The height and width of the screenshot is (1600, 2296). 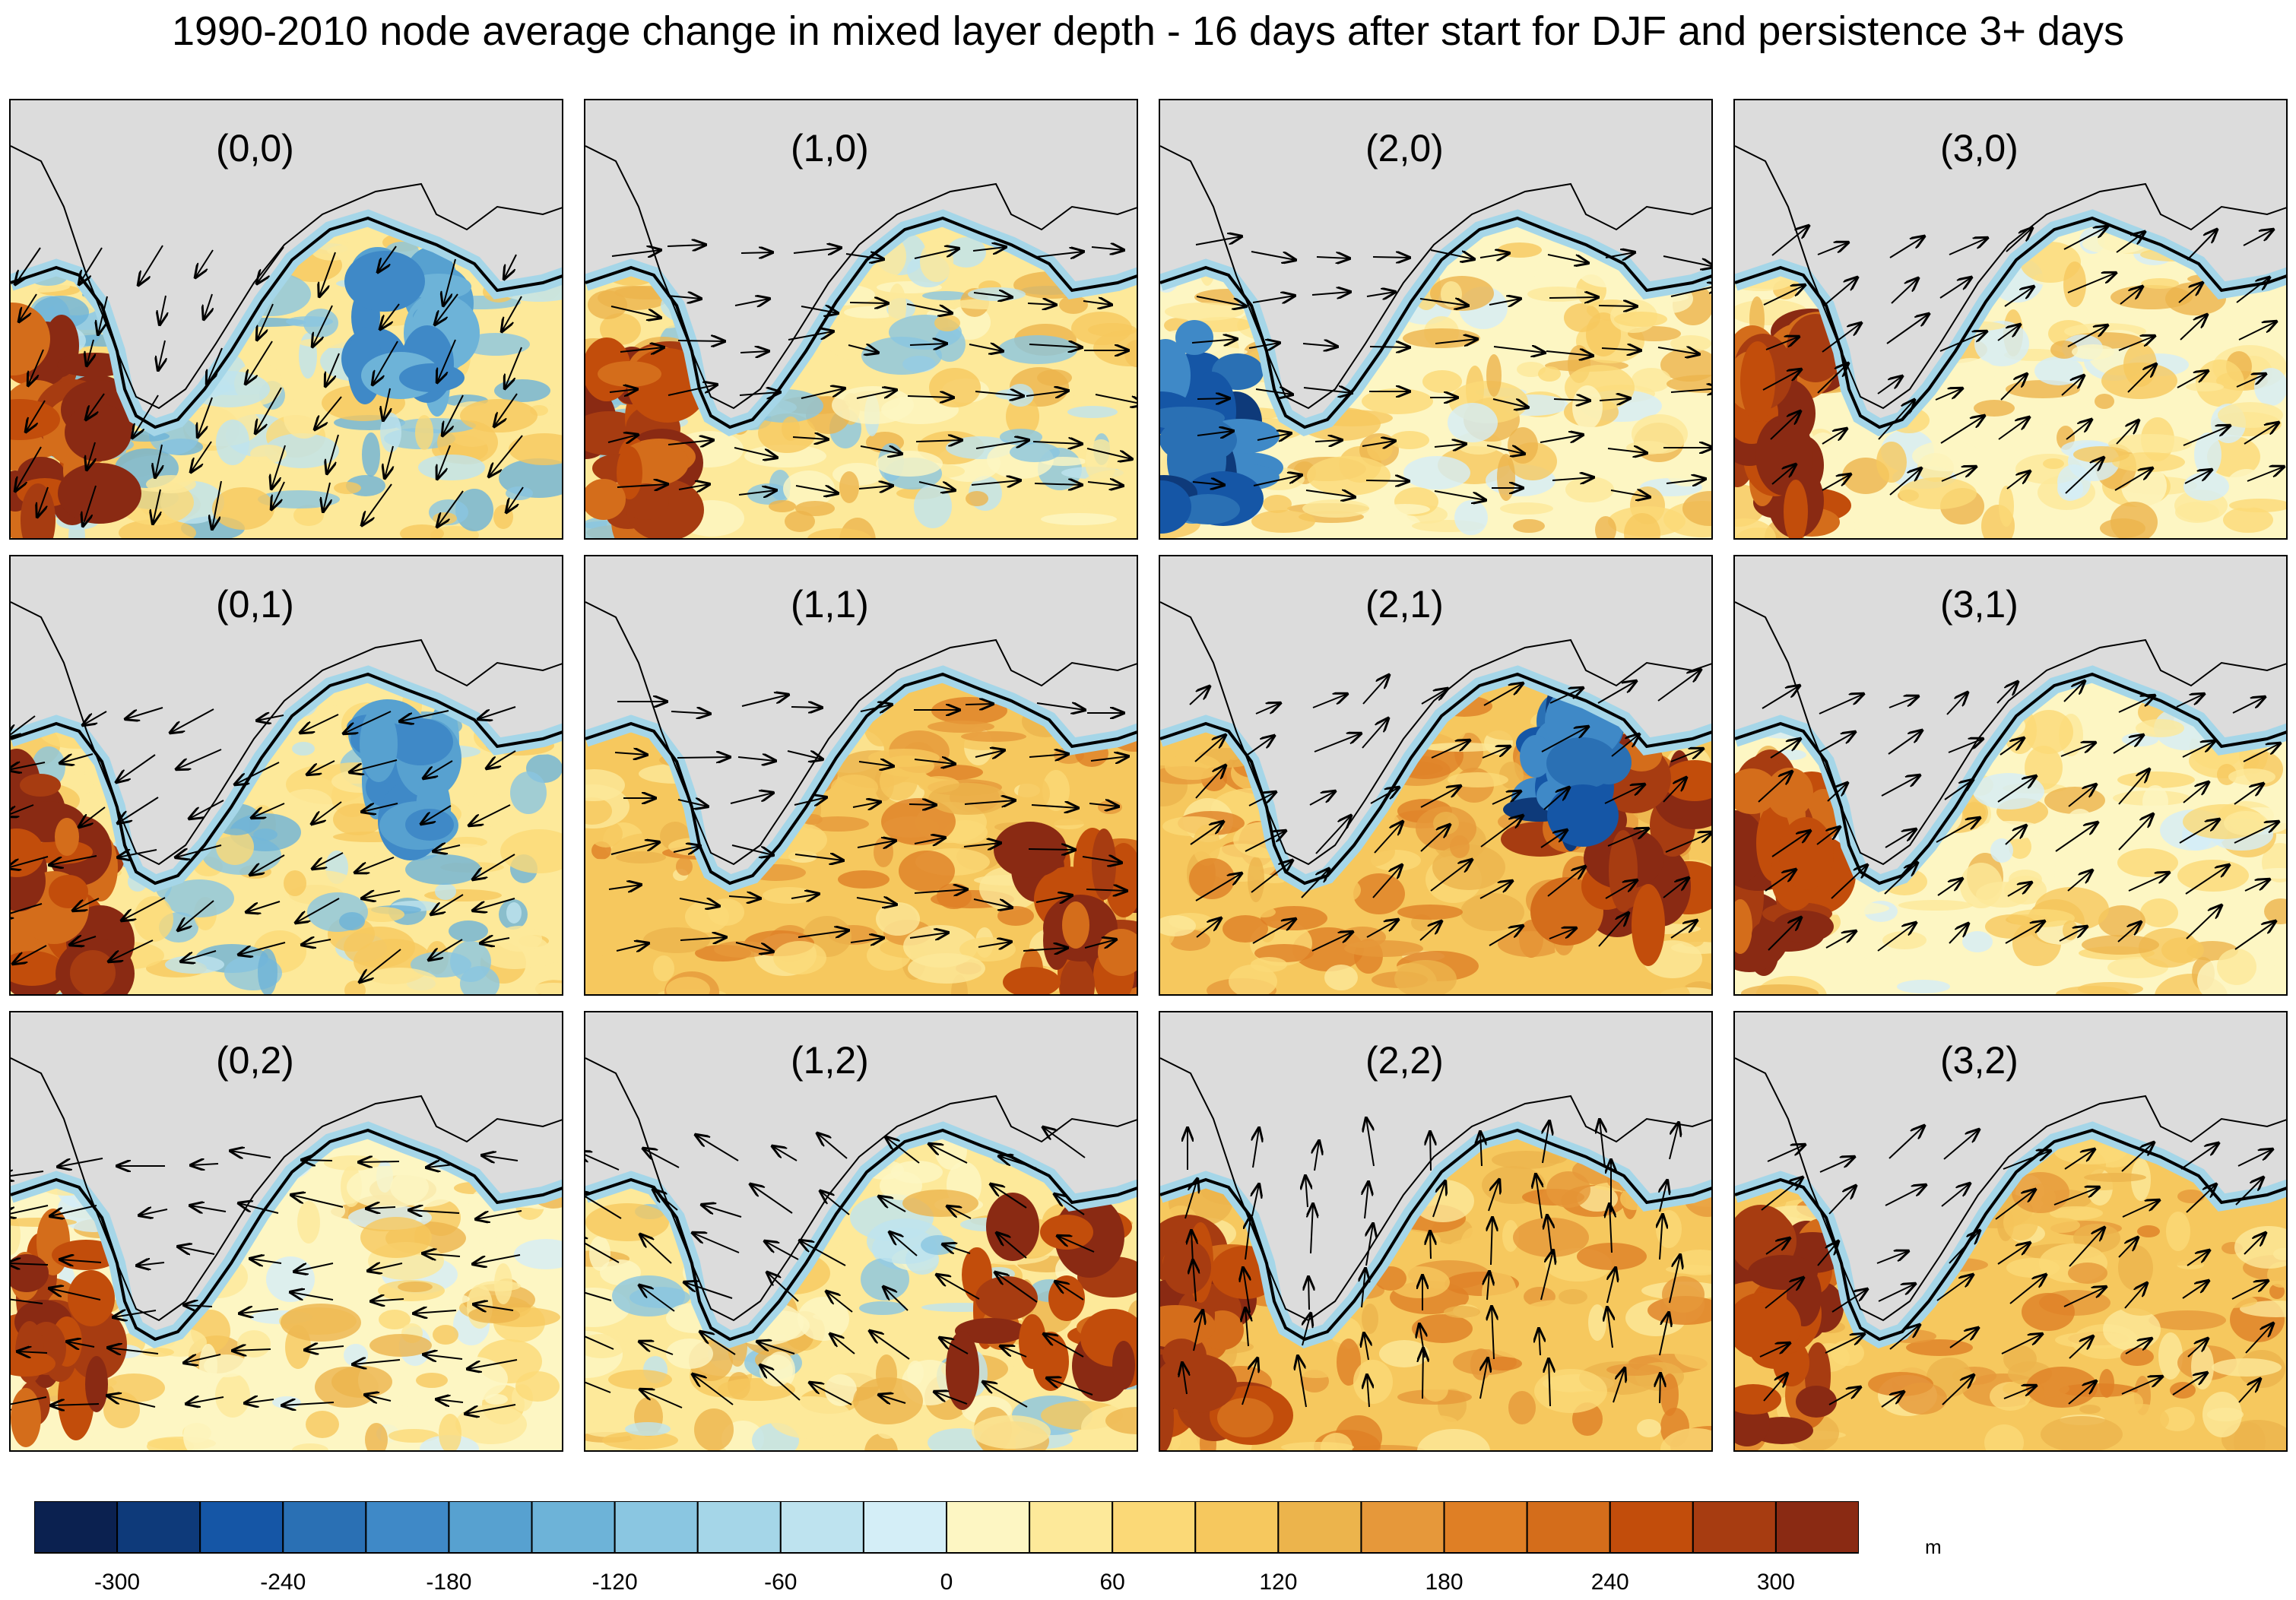 I want to click on colorbar-swatch, so click(x=988, y=1527).